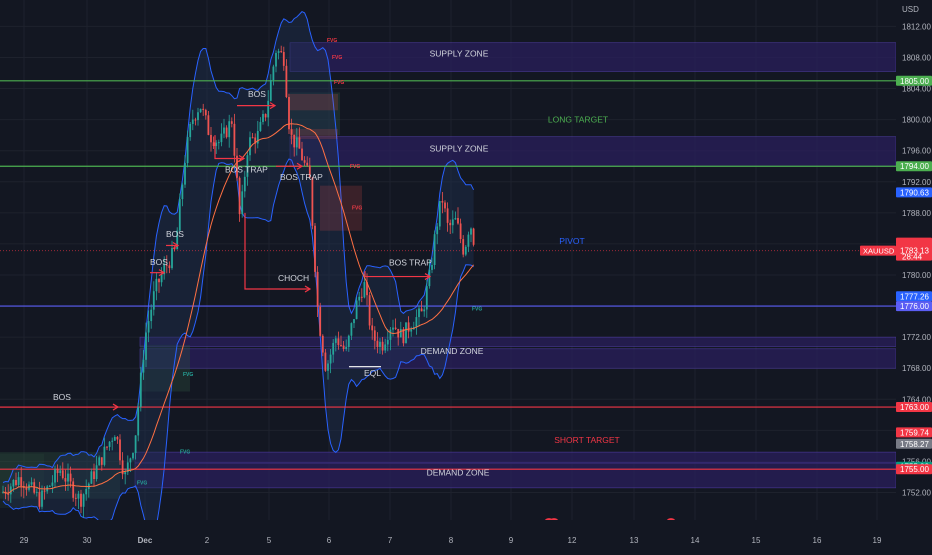 The width and height of the screenshot is (932, 555). What do you see at coordinates (914, 275) in the screenshot?
I see `axis-bg` at bounding box center [914, 275].